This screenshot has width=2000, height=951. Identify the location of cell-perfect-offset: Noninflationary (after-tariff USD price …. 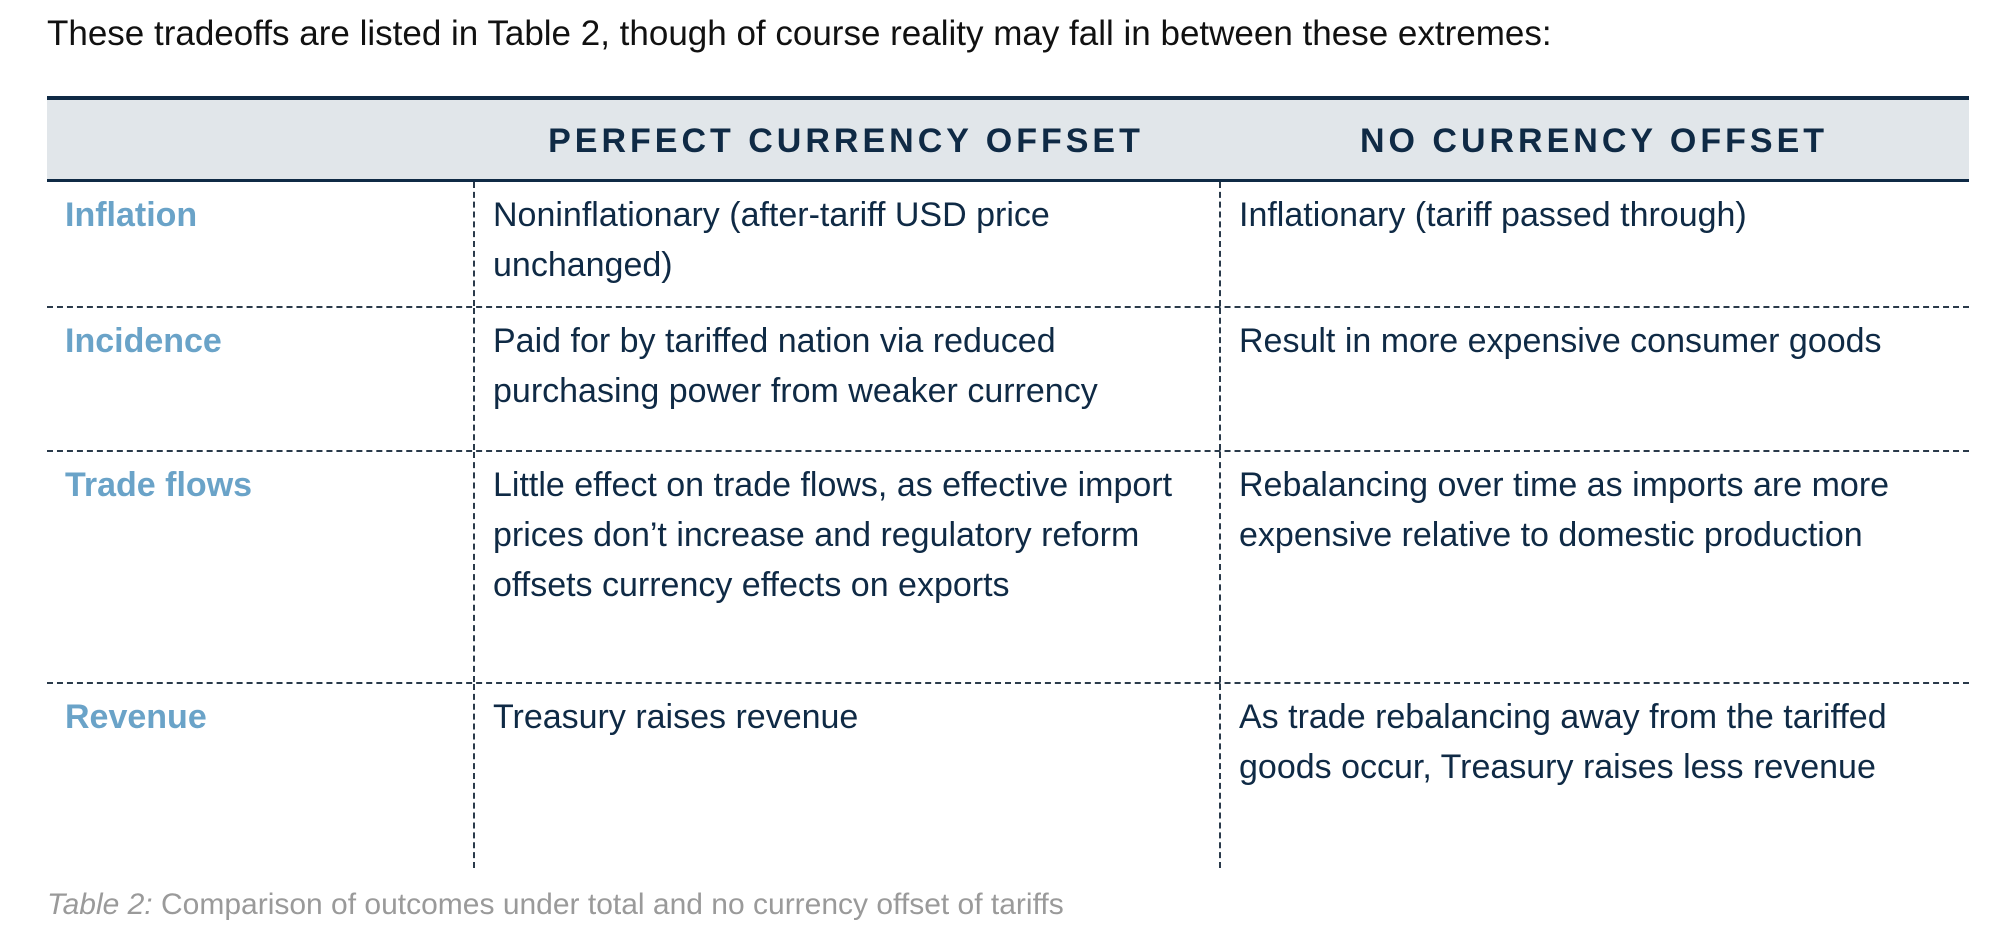
(846, 244).